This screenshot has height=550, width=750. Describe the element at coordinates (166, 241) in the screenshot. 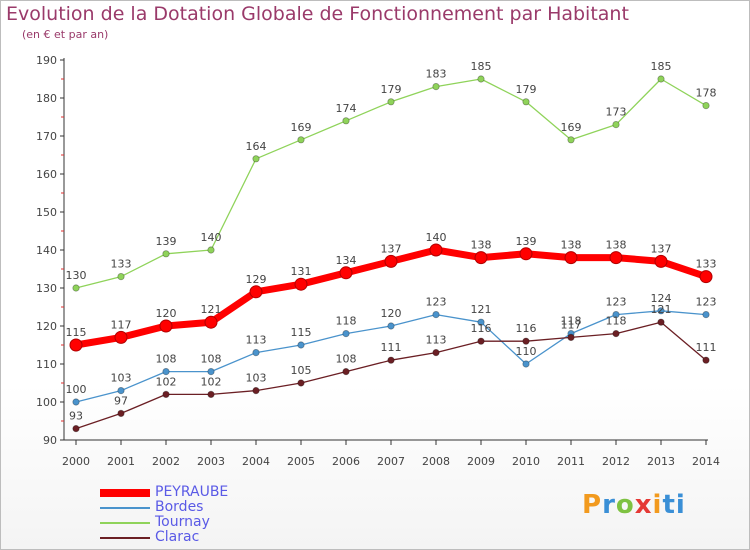

I see `data-label-tournay: 139` at that location.